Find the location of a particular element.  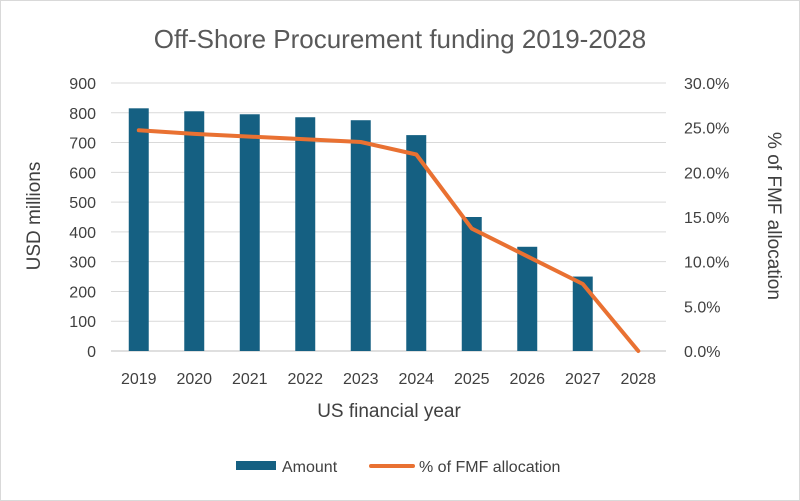

y-tick-label: 400 is located at coordinates (82, 233).